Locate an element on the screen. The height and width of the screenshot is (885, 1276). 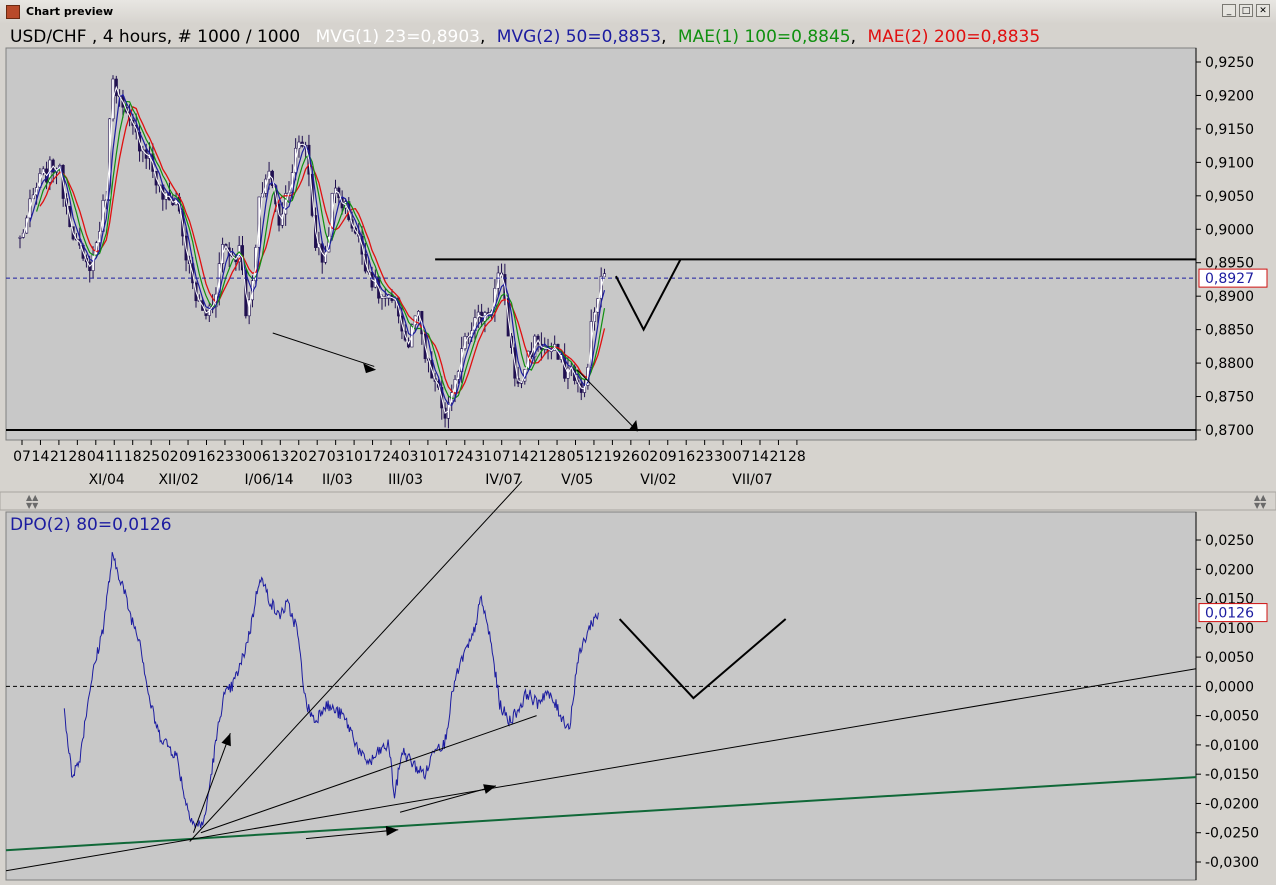
close-button: ✕ is located at coordinates (1263, 10).